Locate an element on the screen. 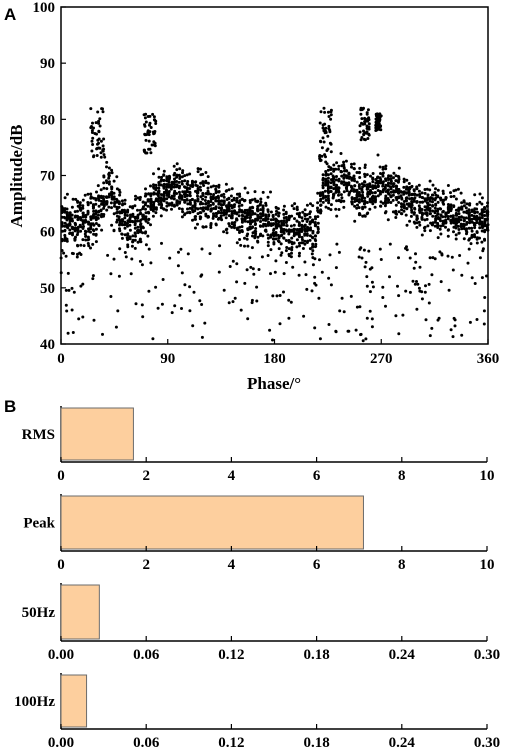 Image resolution: width=505 pixels, height=752 pixels. panel-b-label: B is located at coordinates (10, 406).